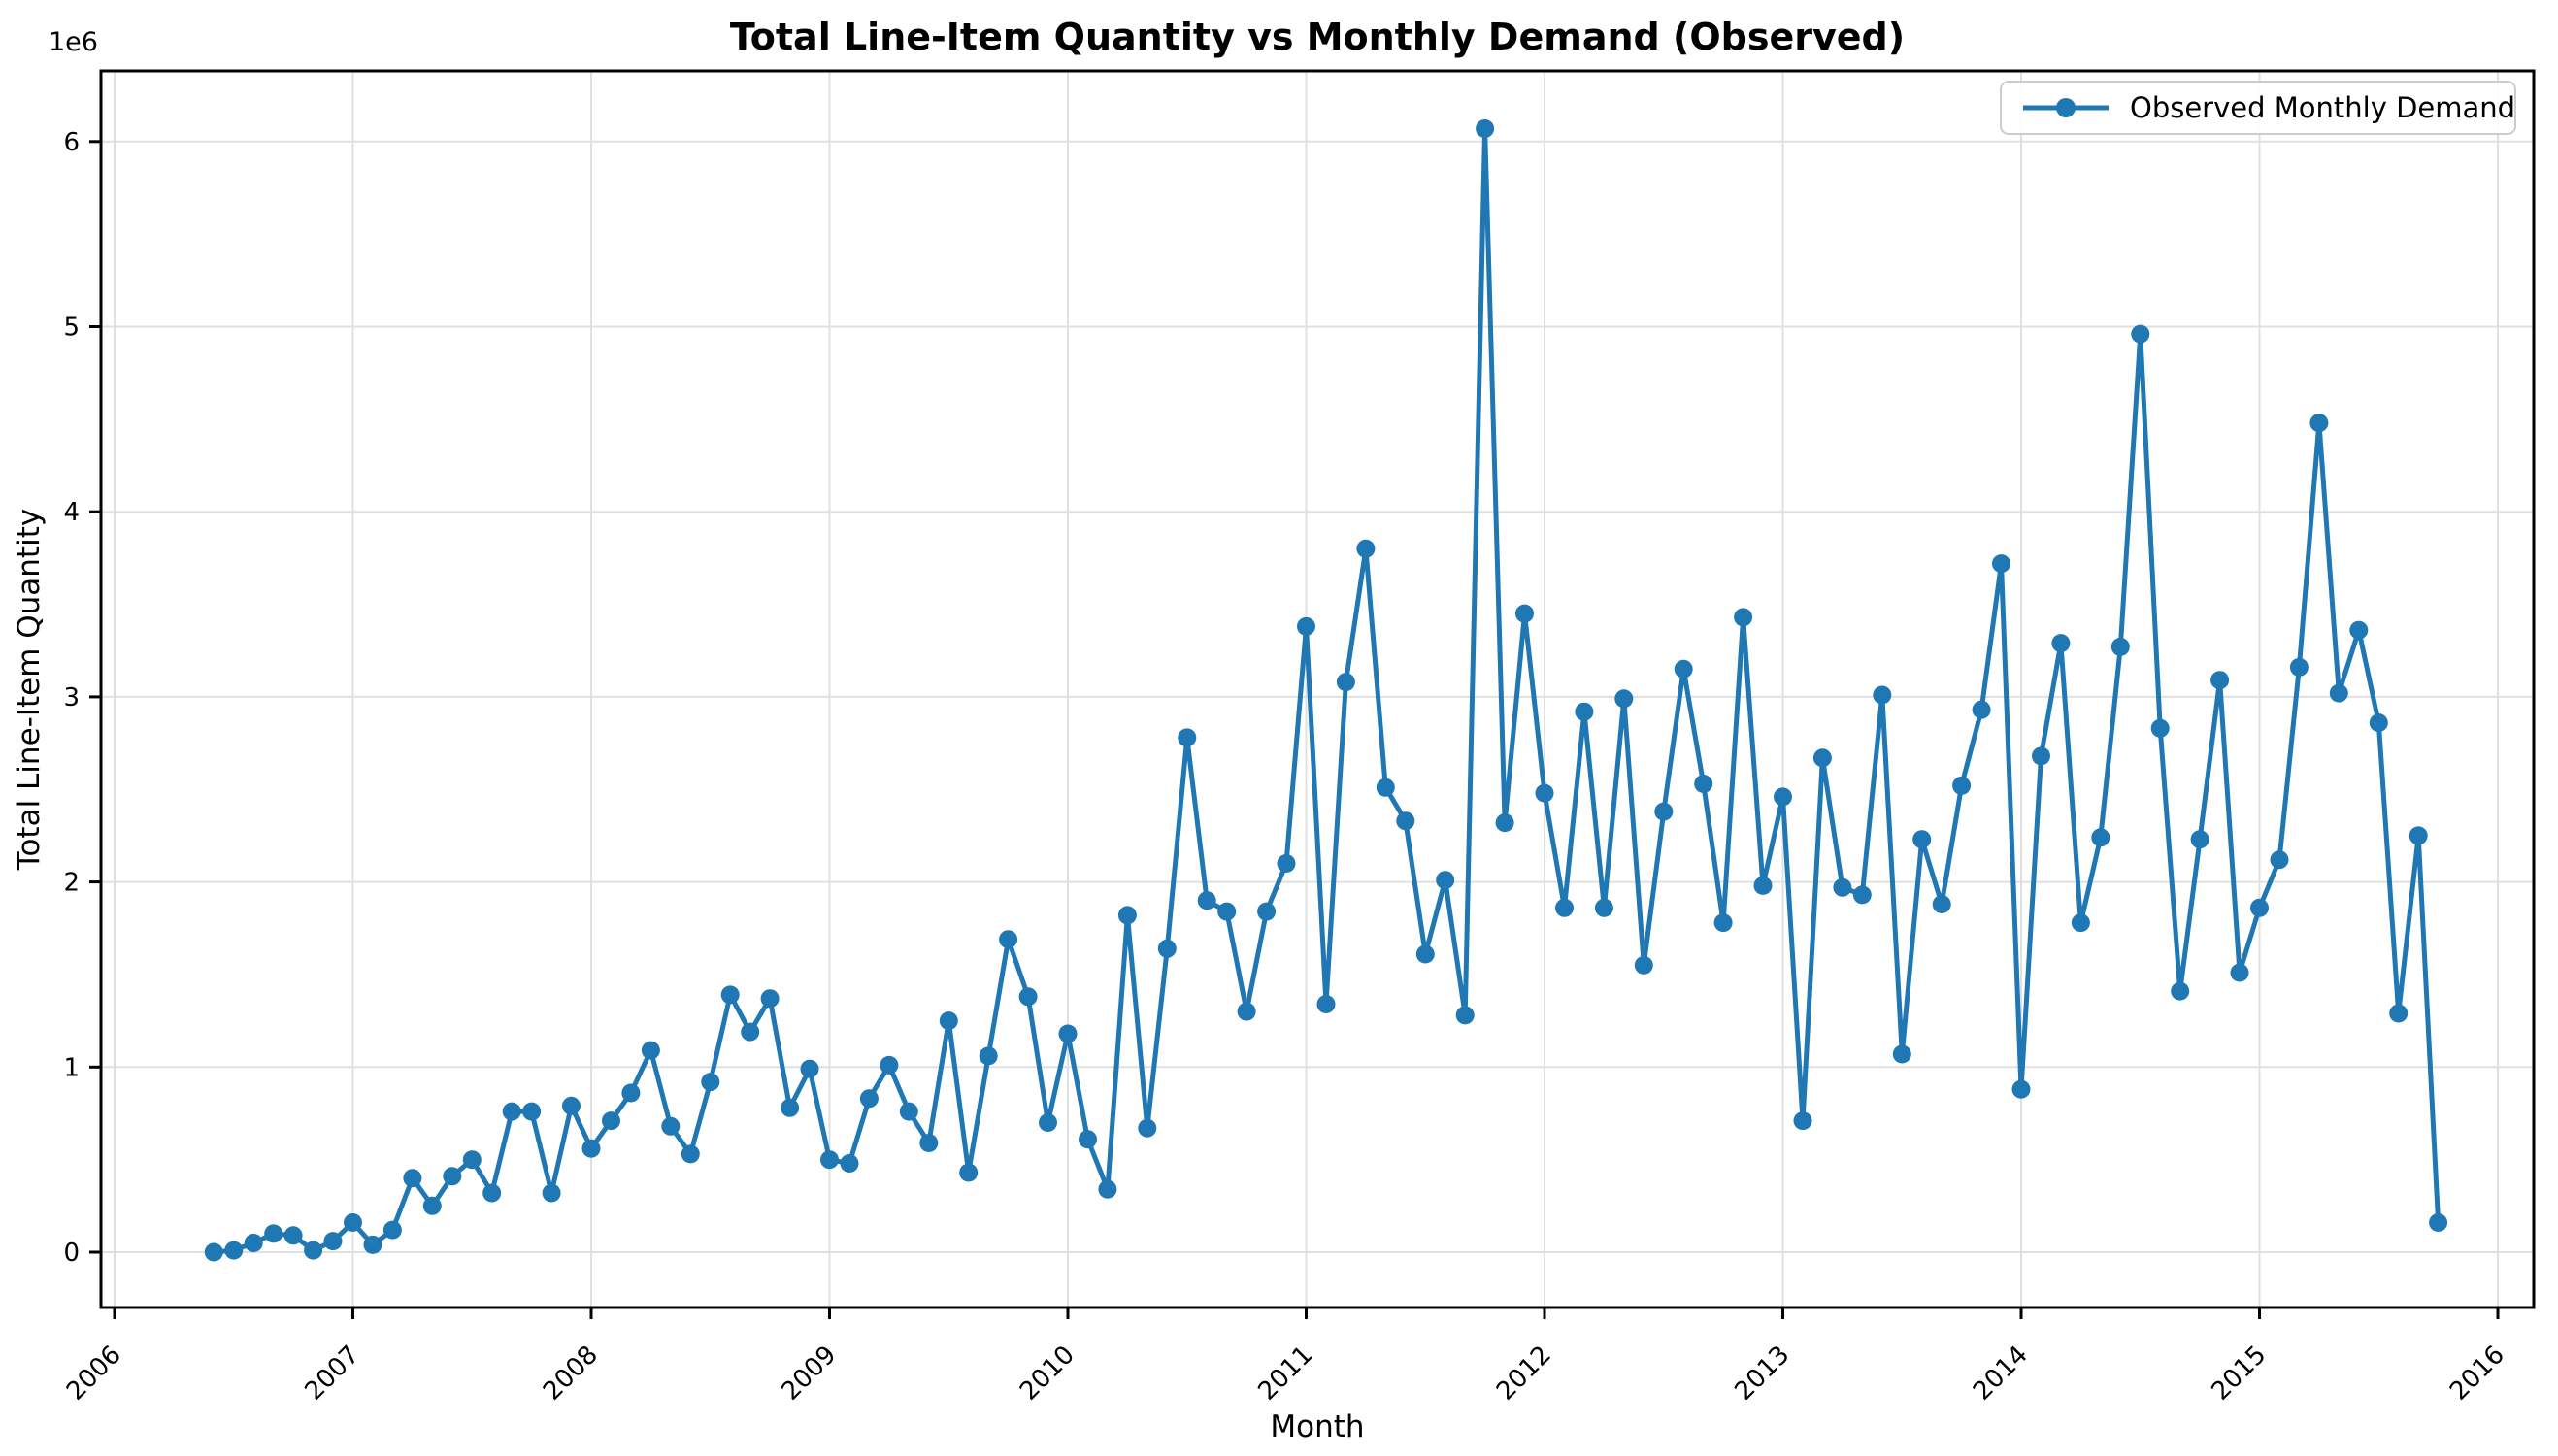 This screenshot has width=2558, height=1456. Describe the element at coordinates (72, 512) in the screenshot. I see `y-tick-label: 4` at that location.